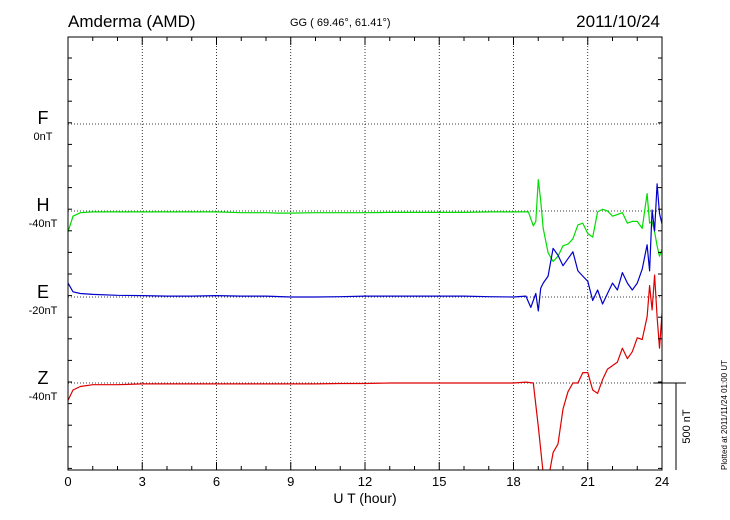  Describe the element at coordinates (43, 378) in the screenshot. I see `component-name: Z` at that location.